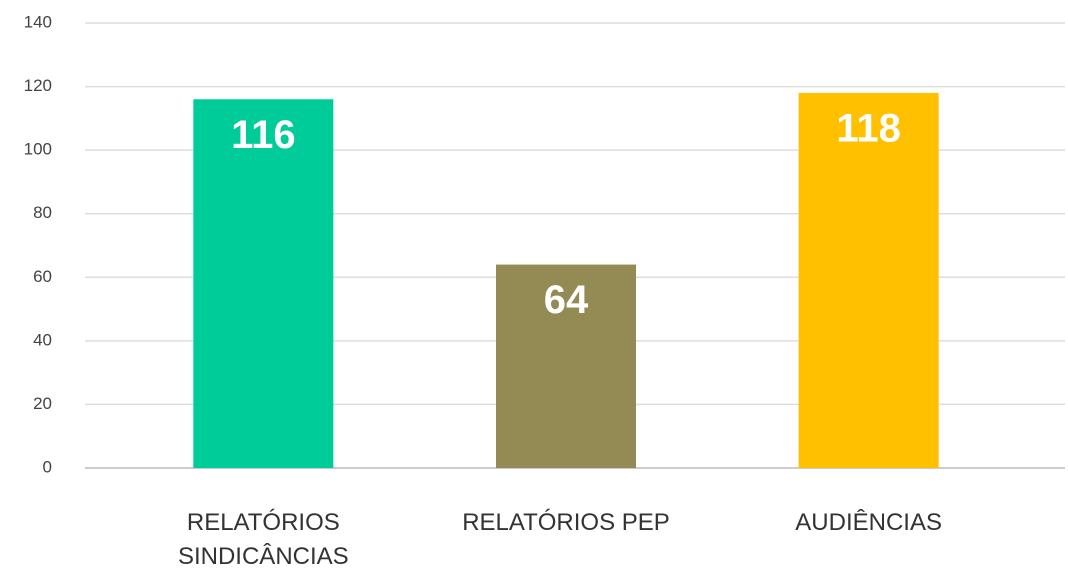 The width and height of the screenshot is (1068, 574). I want to click on y-tick-label: 40, so click(42, 339).